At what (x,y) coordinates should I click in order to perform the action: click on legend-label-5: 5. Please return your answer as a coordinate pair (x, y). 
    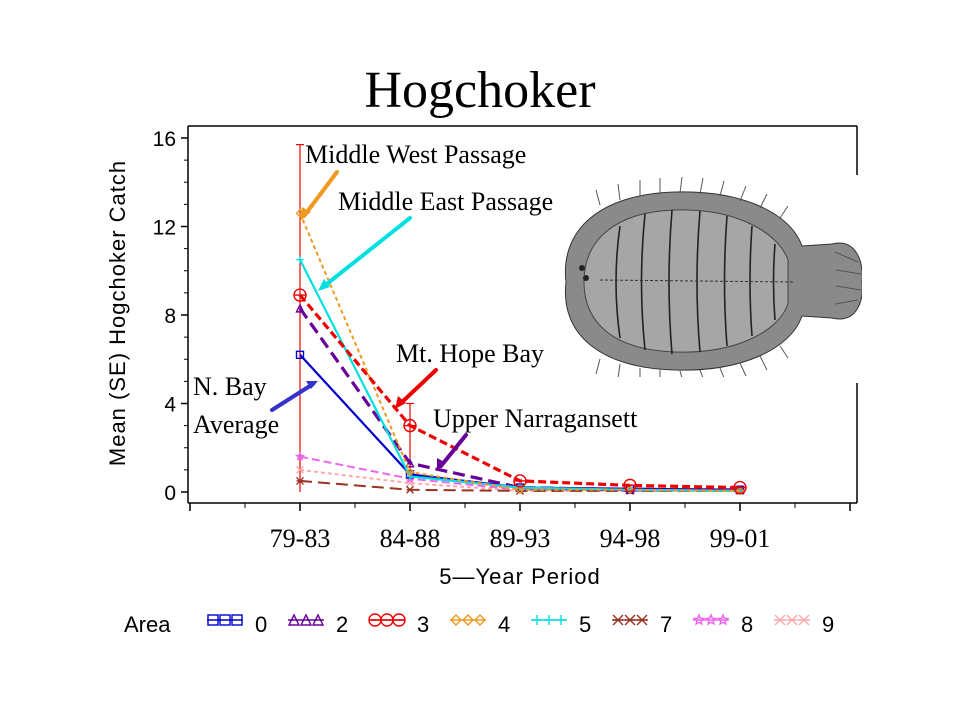
    Looking at the image, I should click on (585, 624).